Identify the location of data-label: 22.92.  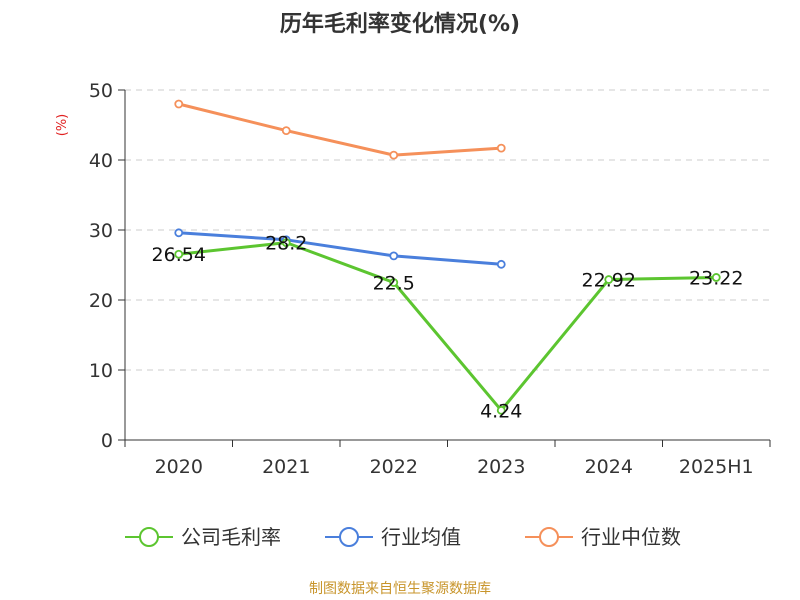
(609, 281).